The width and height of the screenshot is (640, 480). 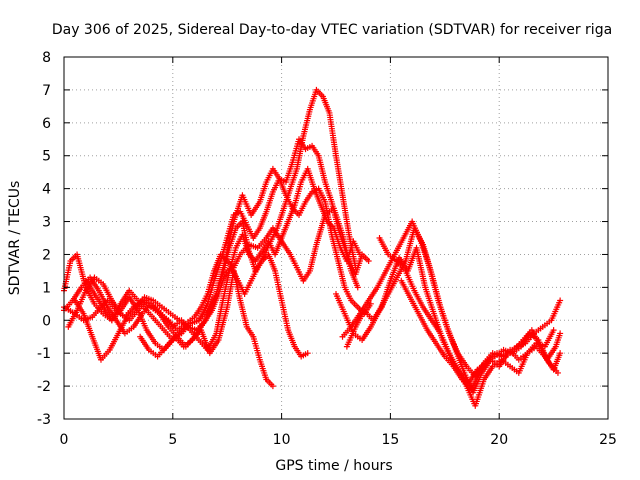 What do you see at coordinates (15, 238) in the screenshot?
I see `y-axis-label: SDTVAR / TECUs` at bounding box center [15, 238].